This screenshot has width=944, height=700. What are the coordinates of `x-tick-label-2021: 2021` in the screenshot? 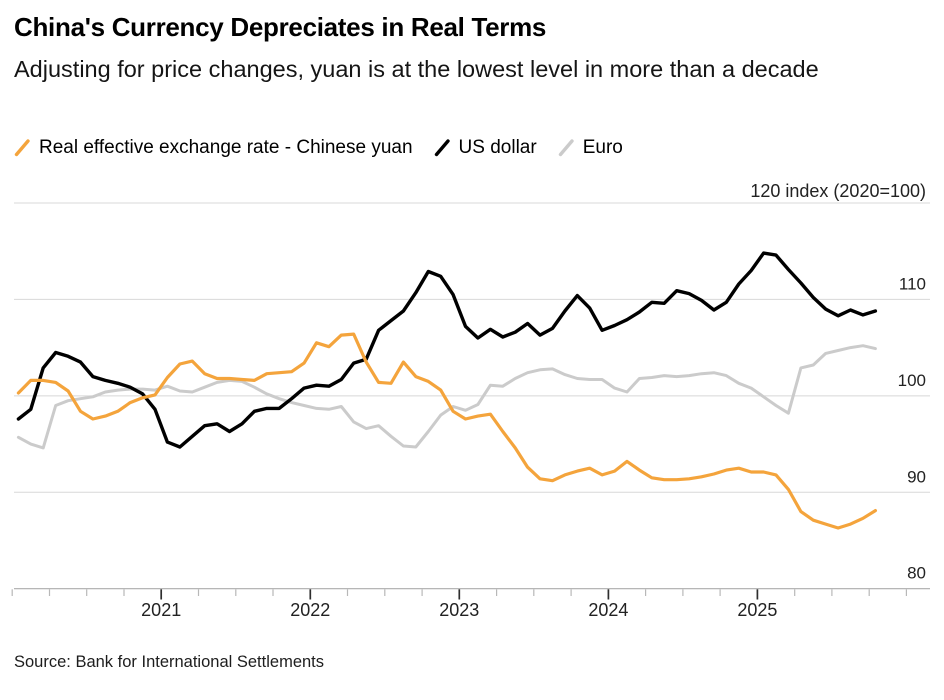 It's located at (161, 610).